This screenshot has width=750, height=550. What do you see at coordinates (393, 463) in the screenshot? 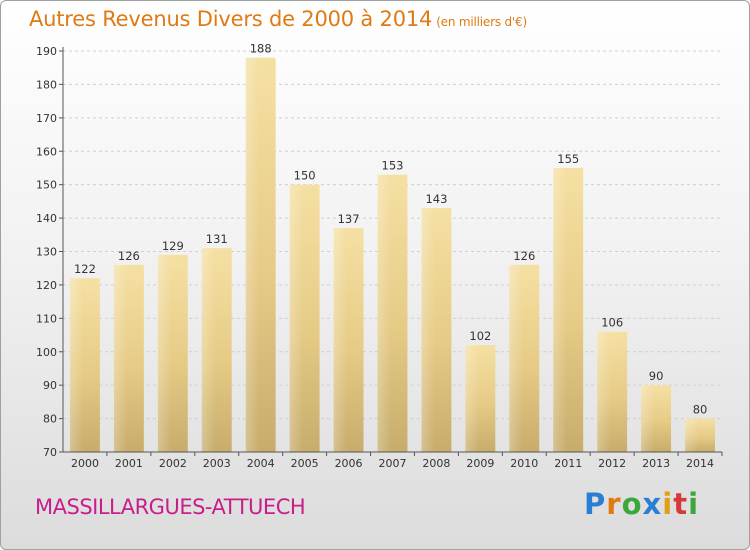
I see `x-tick-label: 2007` at bounding box center [393, 463].